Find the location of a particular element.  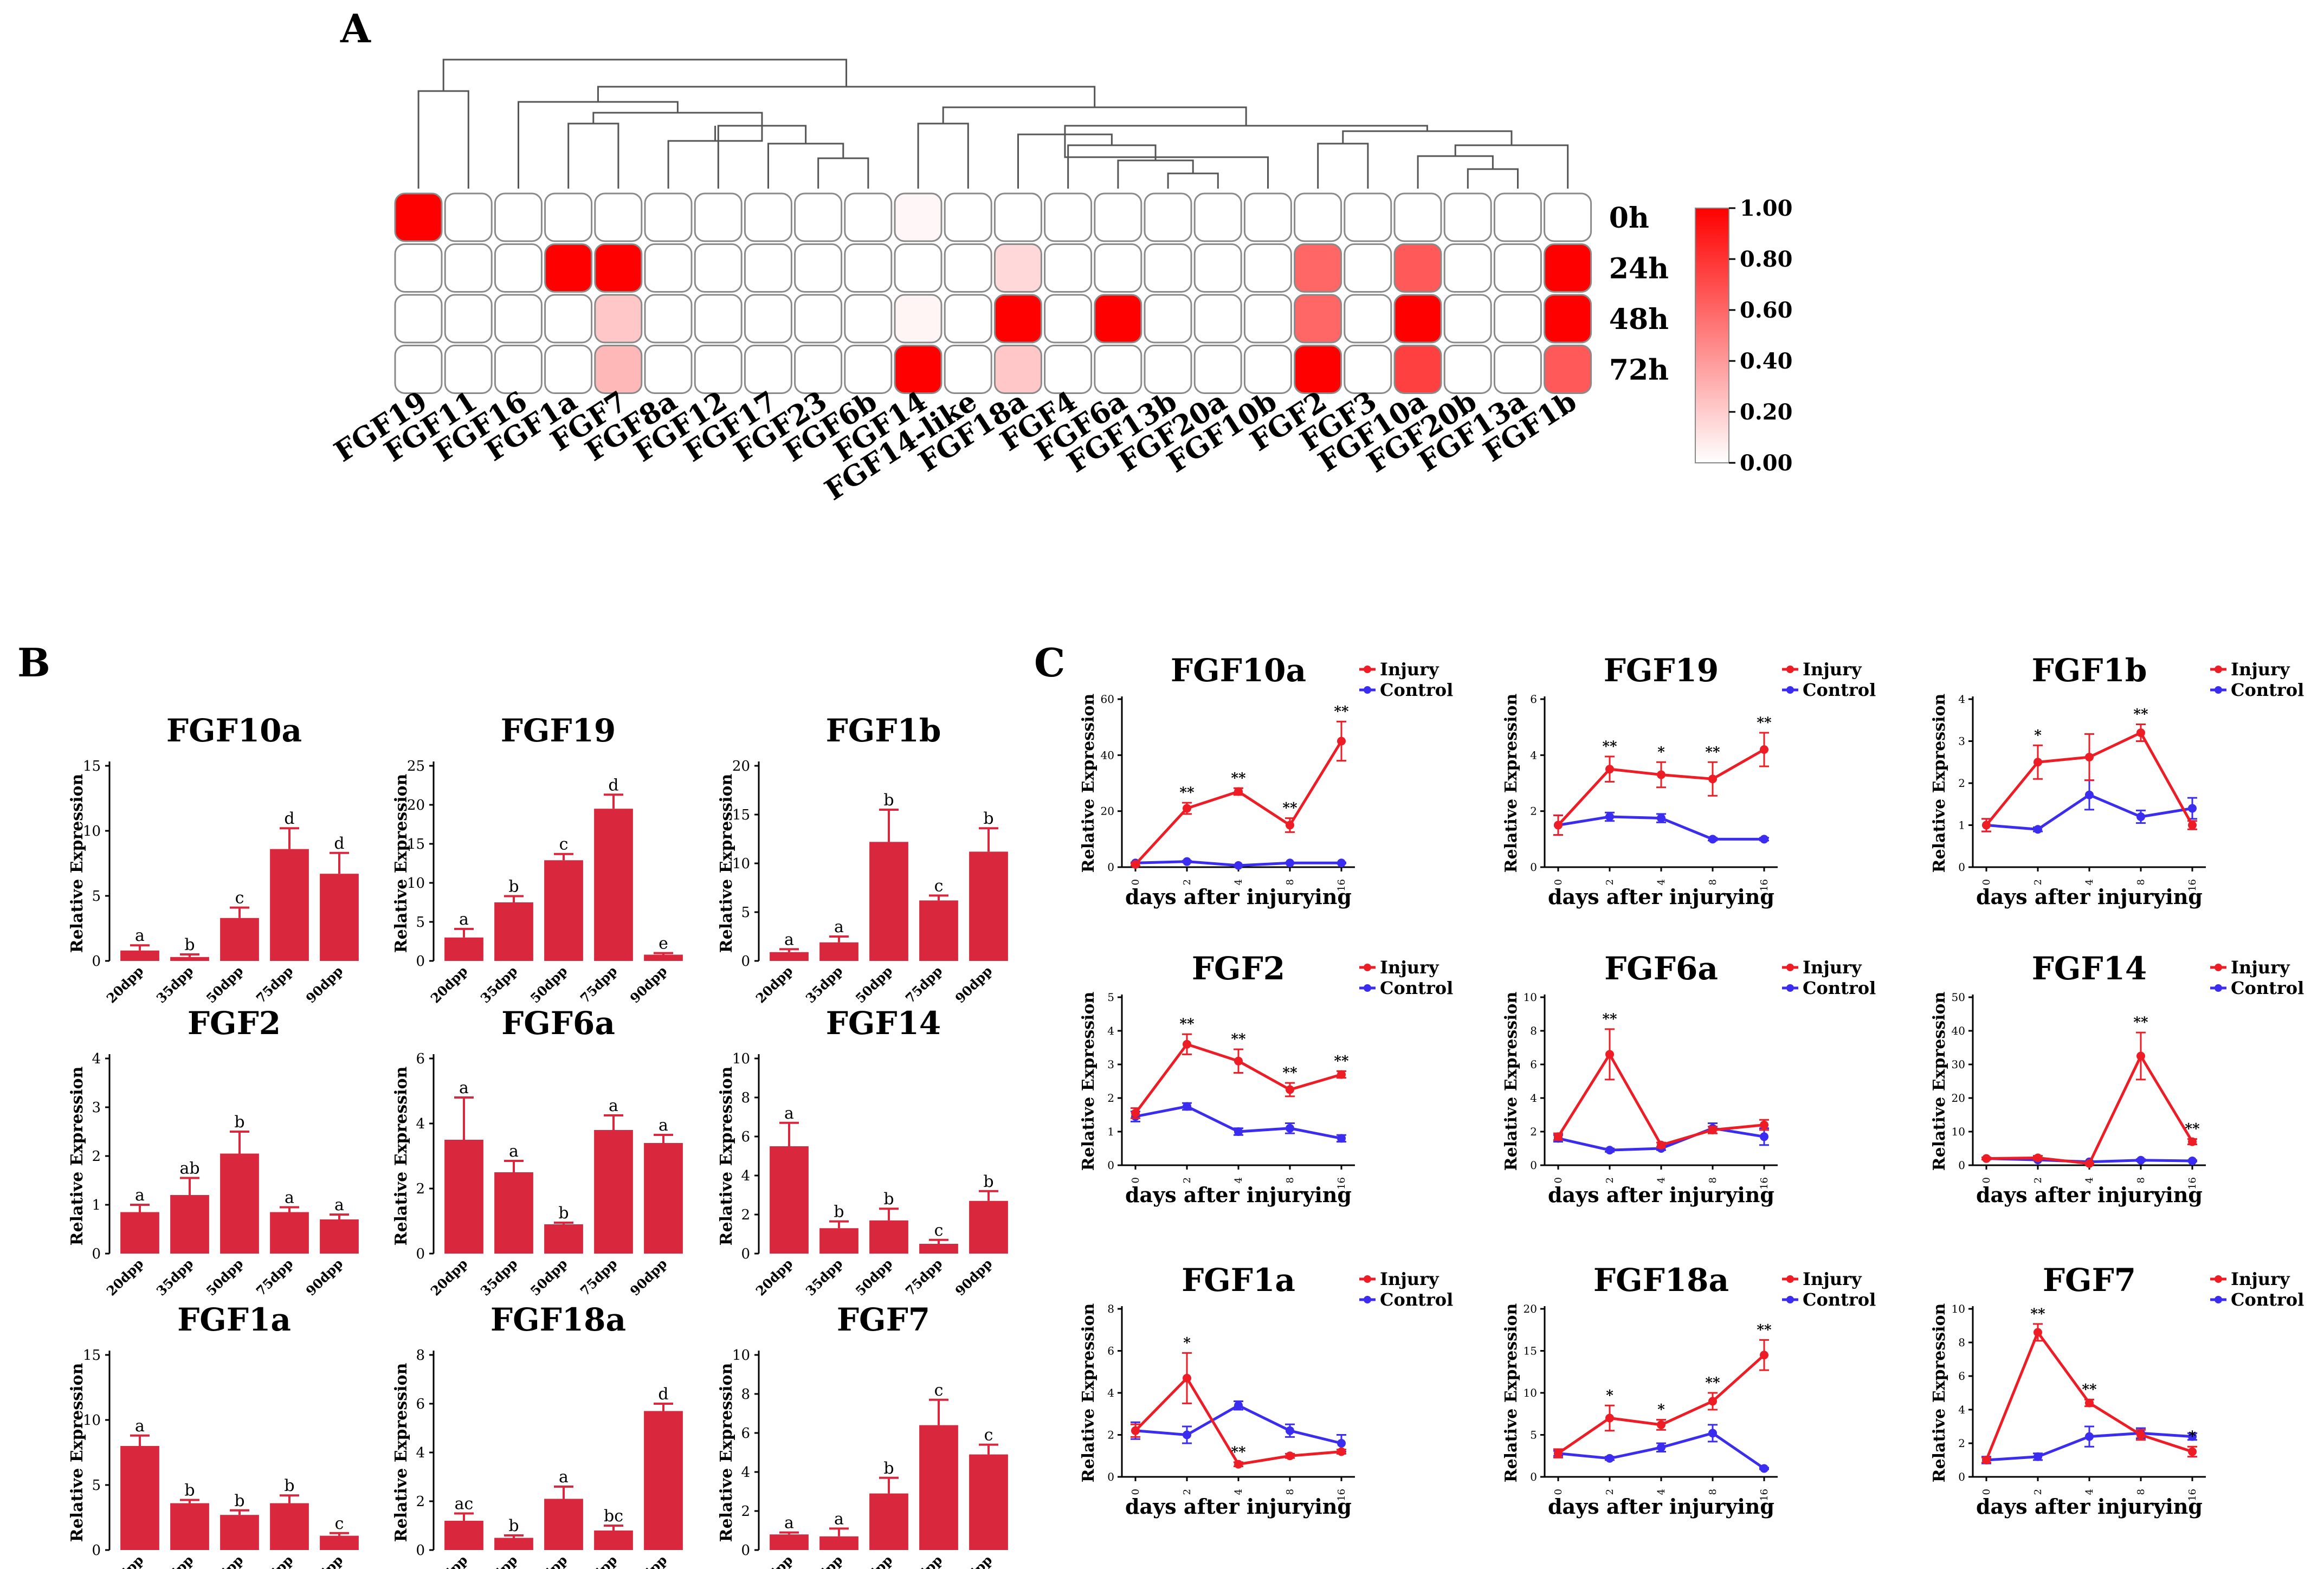

significance-letter: bc is located at coordinates (613, 1516).